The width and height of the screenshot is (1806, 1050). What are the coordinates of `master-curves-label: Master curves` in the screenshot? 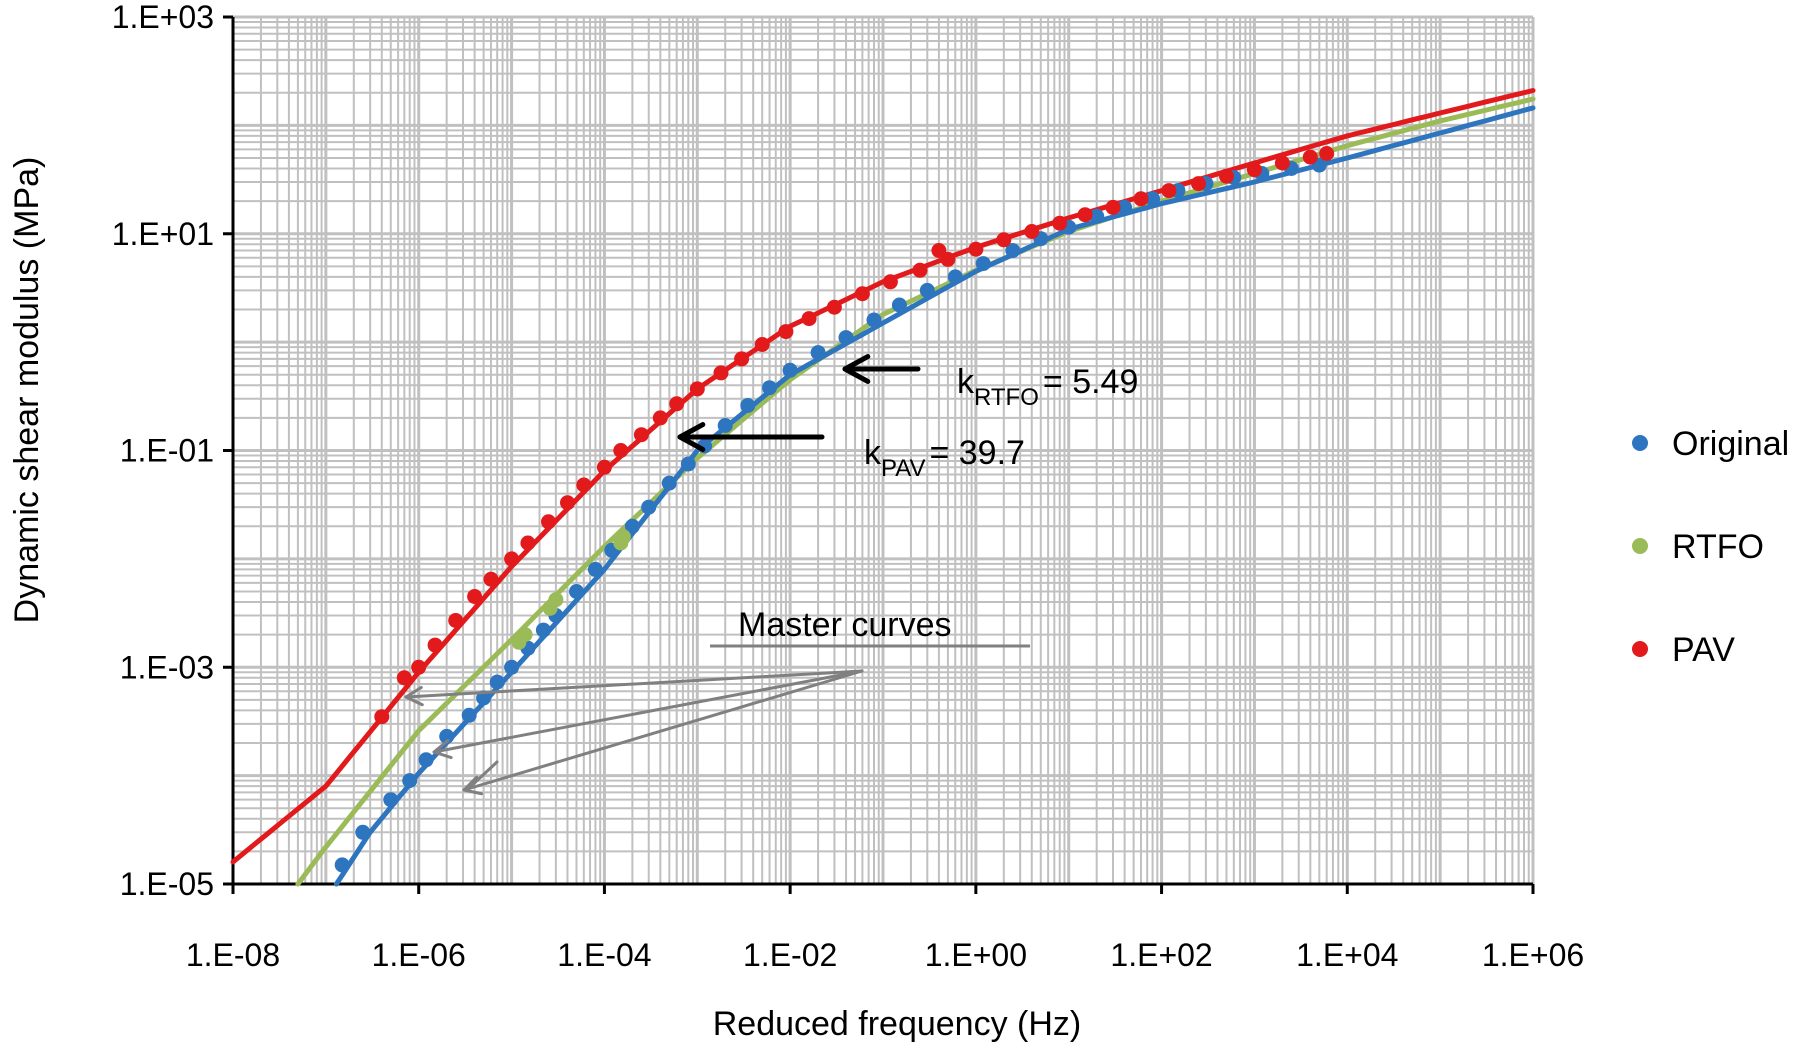 It's located at (845, 625).